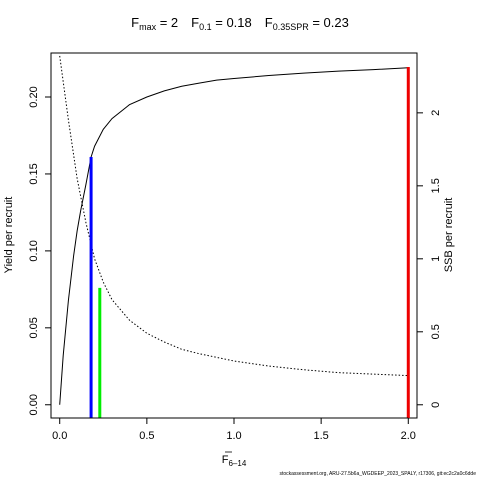 The height and width of the screenshot is (480, 480). Describe the element at coordinates (436, 185) in the screenshot. I see `y2-tick-label: 1.5` at that location.